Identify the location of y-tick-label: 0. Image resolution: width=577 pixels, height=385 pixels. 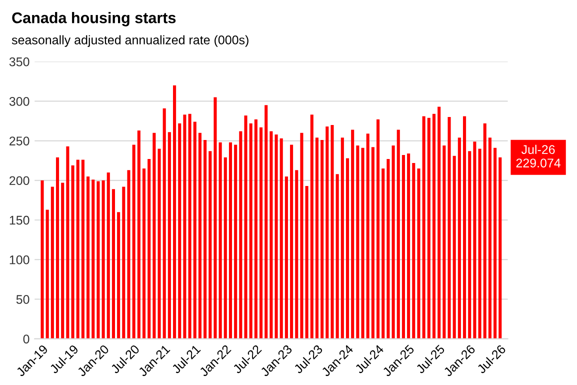
(26, 339).